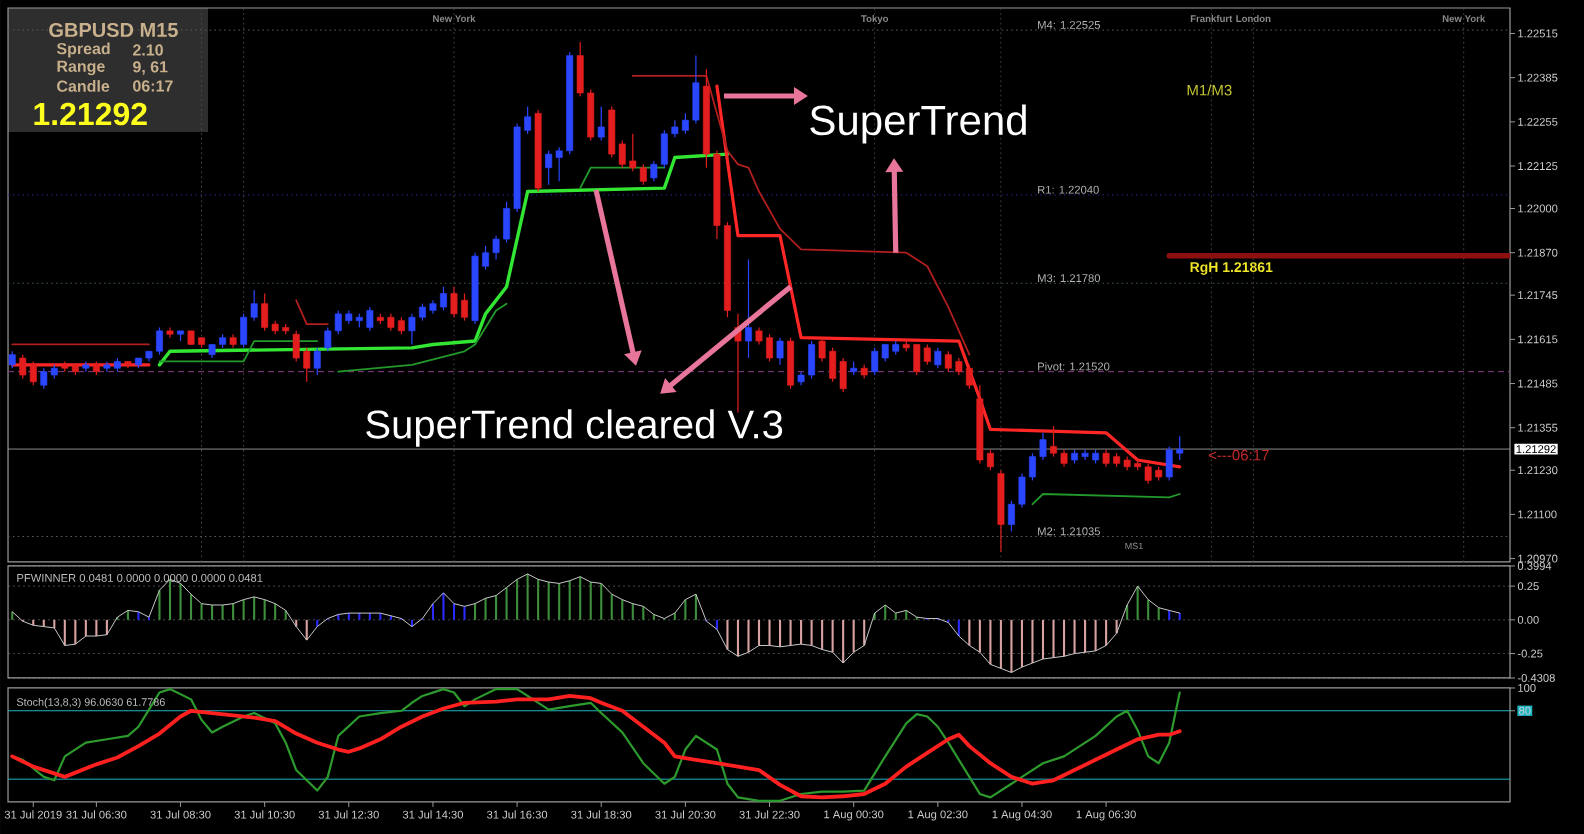 This screenshot has width=1584, height=834. I want to click on annotation: Candle, so click(83, 86).